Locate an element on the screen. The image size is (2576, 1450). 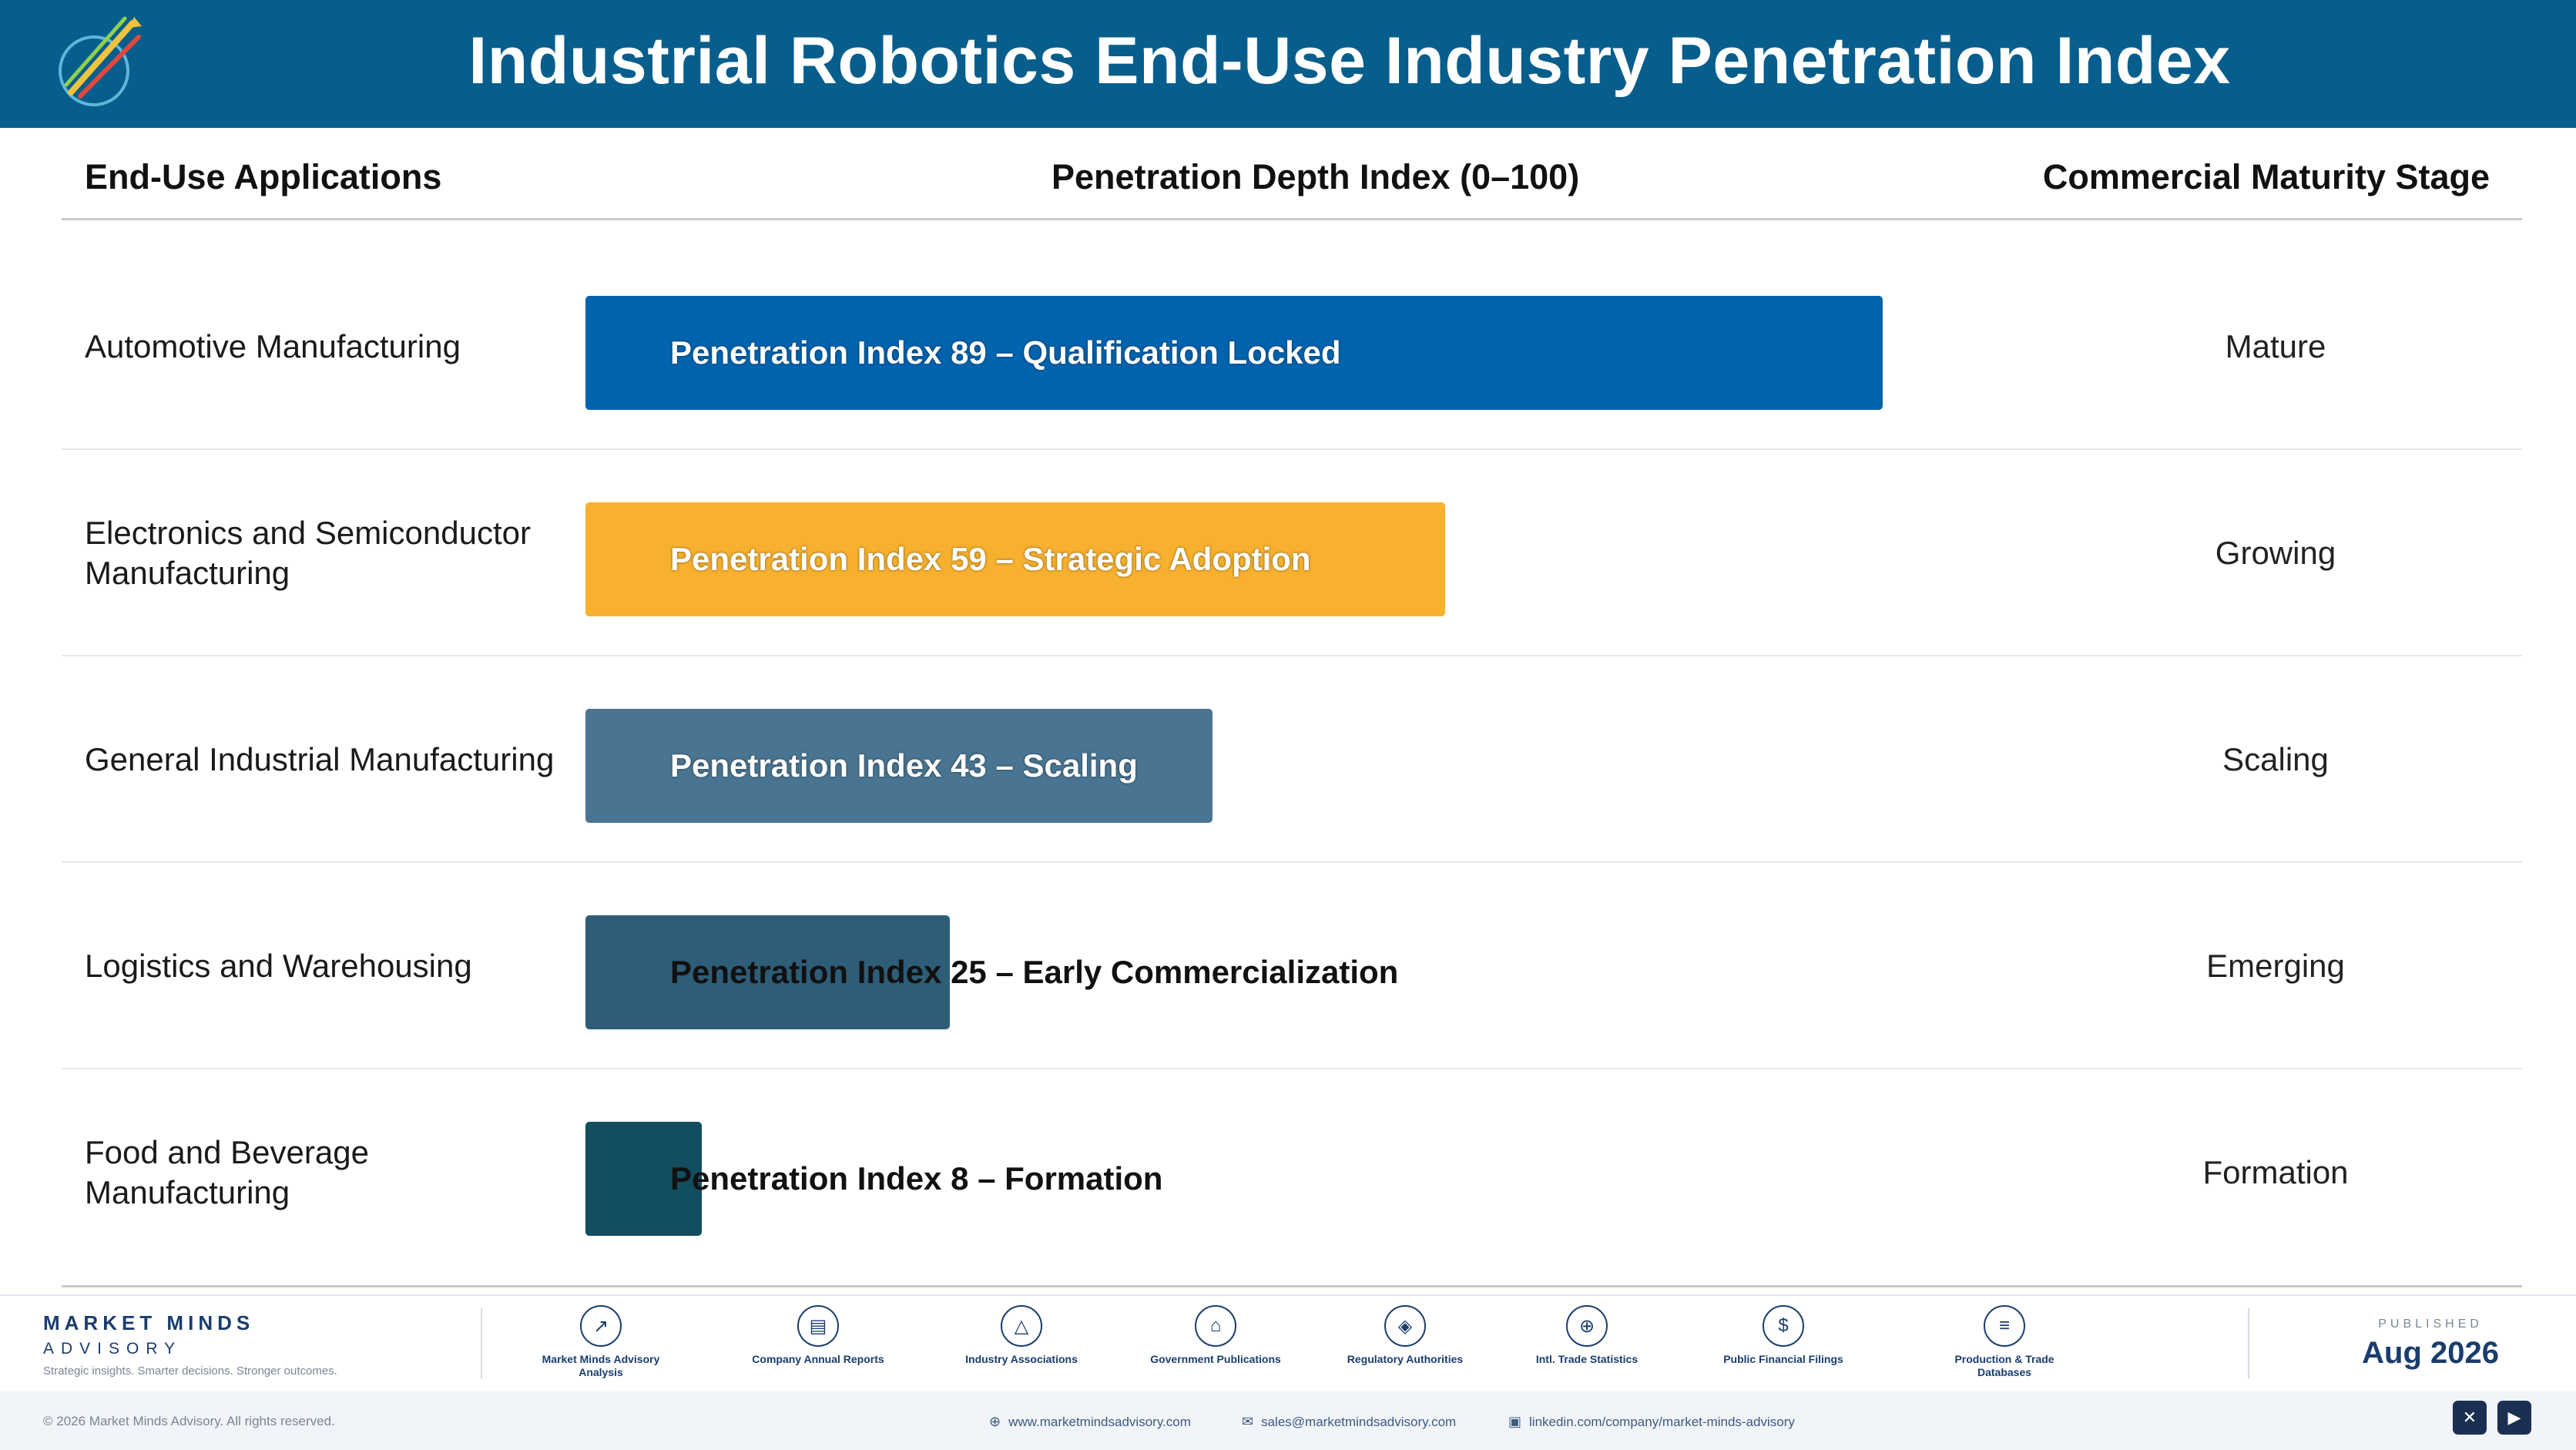
column-header-applications: End-Use Applications is located at coordinates (263, 176).